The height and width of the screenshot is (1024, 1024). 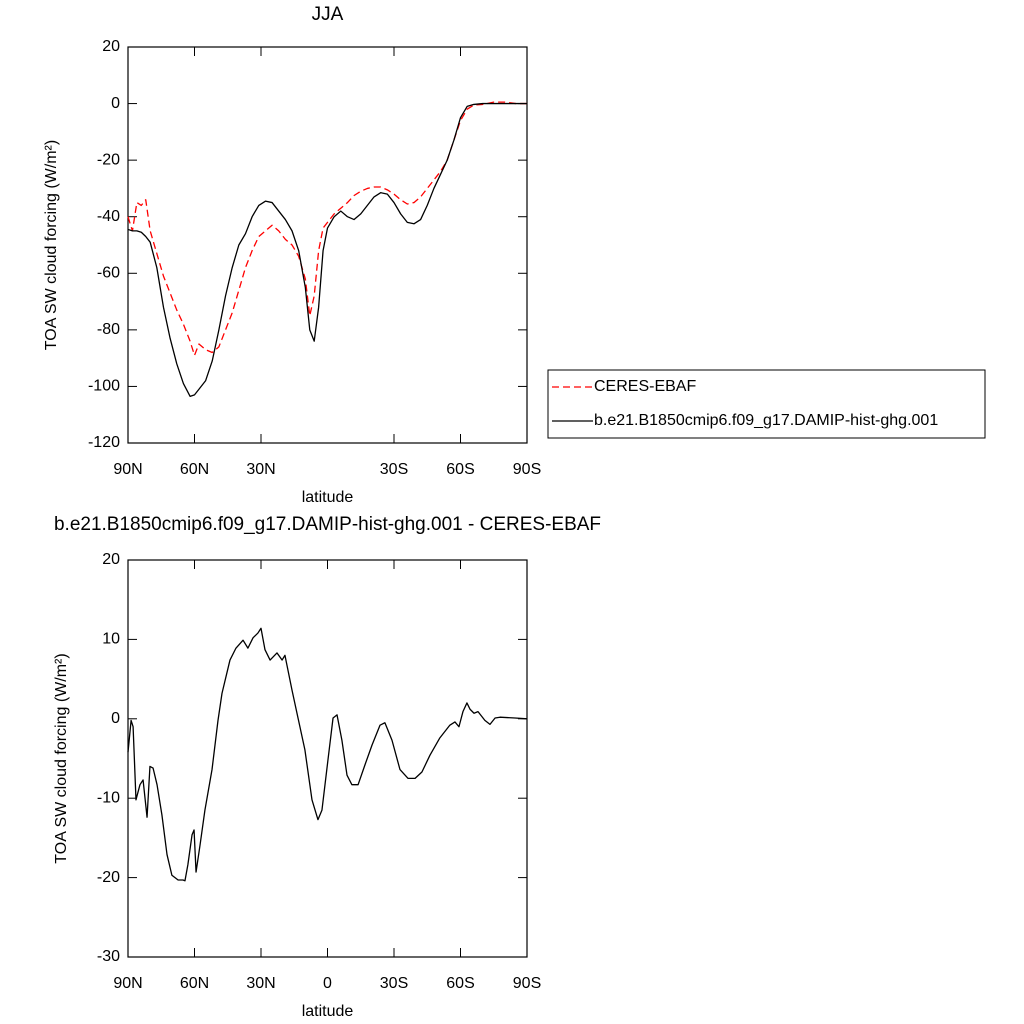 I want to click on y-tick-label: -80, so click(x=108, y=329).